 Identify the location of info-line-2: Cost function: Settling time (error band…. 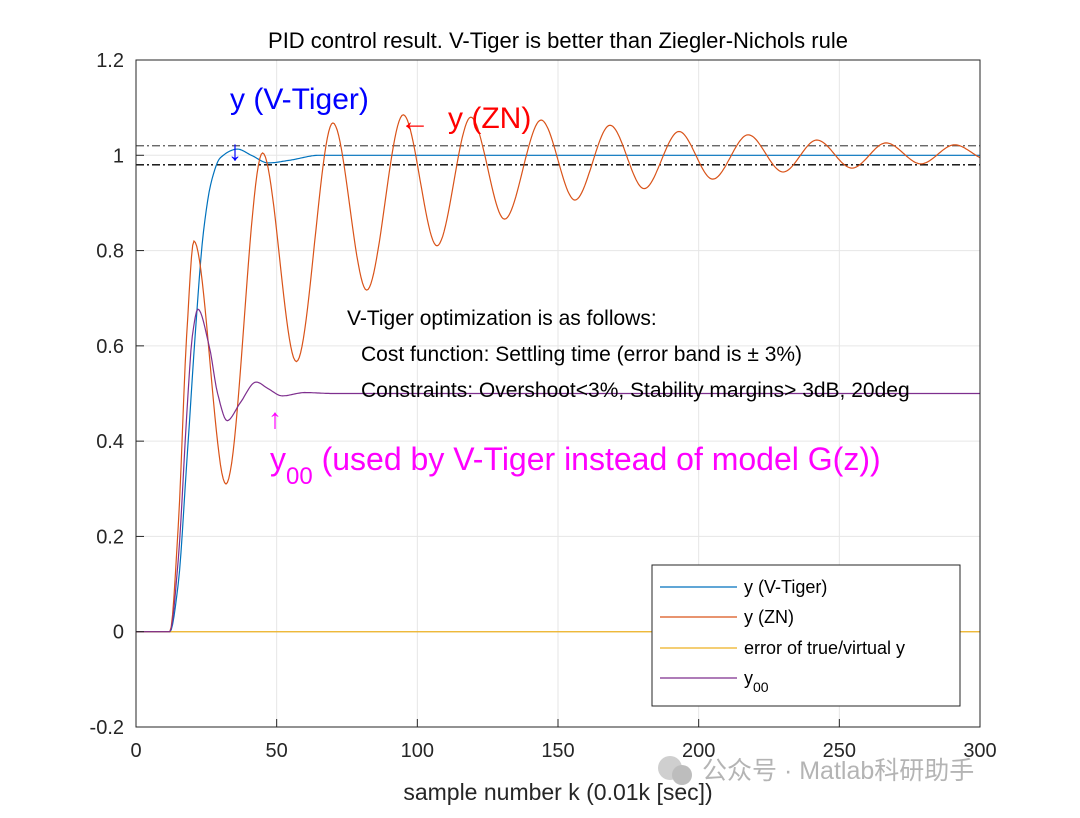
(581, 354).